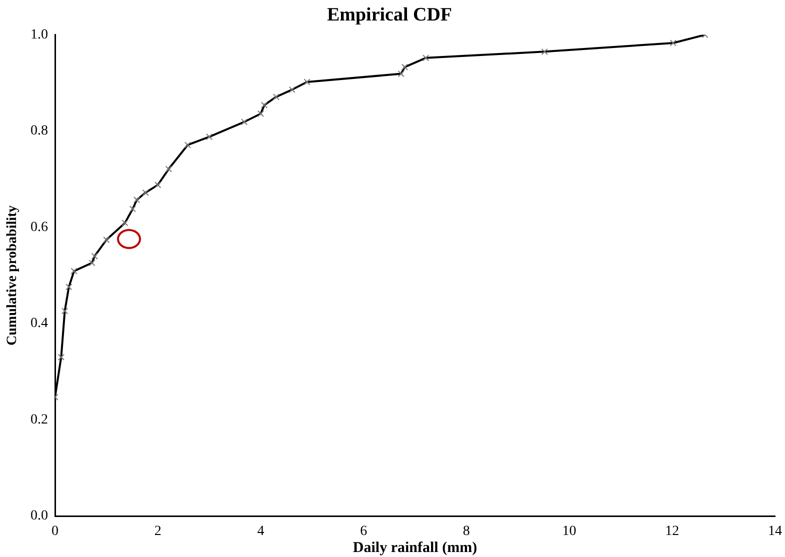 The width and height of the screenshot is (785, 557). What do you see at coordinates (569, 532) in the screenshot?
I see `x-tick-label: 10` at bounding box center [569, 532].